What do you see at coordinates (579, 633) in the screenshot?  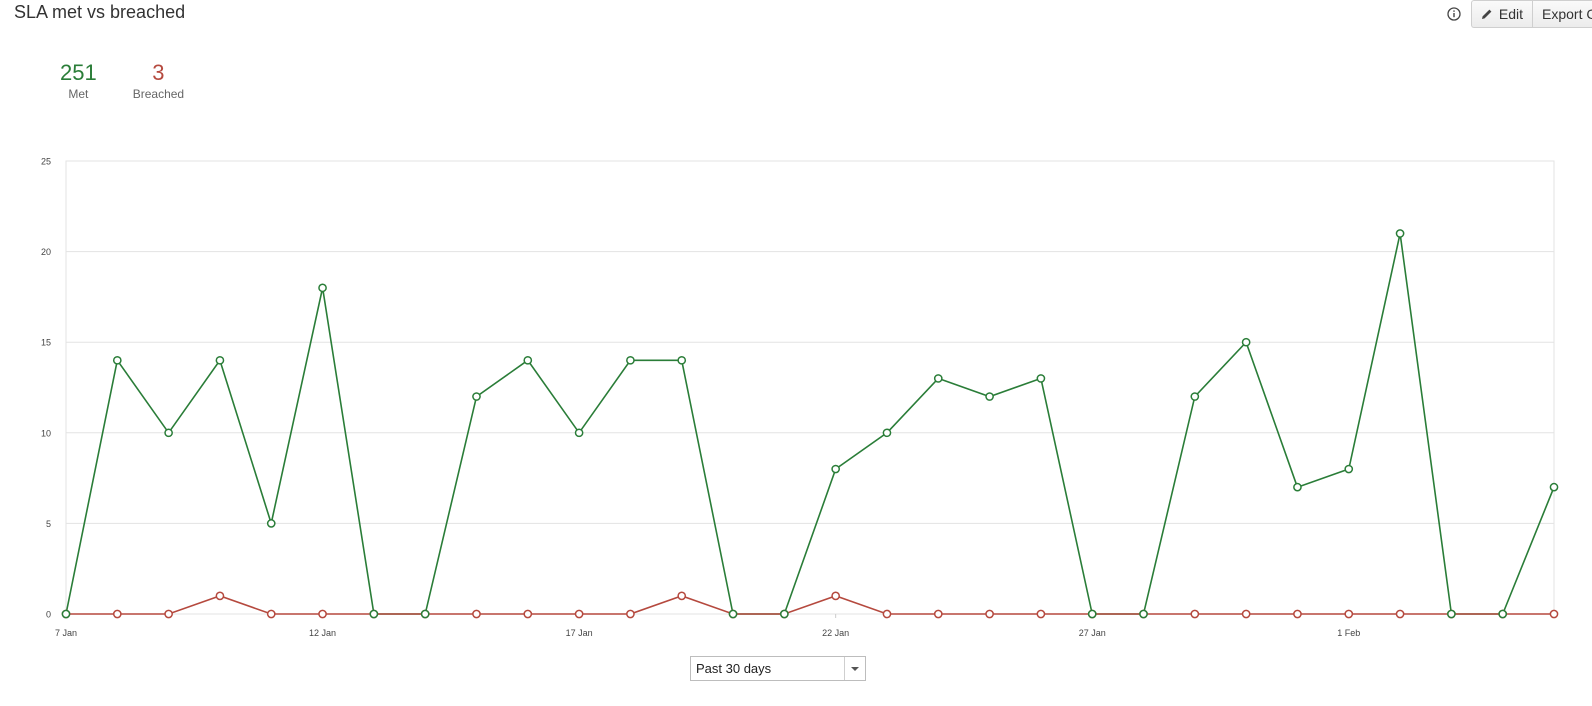 I see `x-tick-label: 17 Jan` at bounding box center [579, 633].